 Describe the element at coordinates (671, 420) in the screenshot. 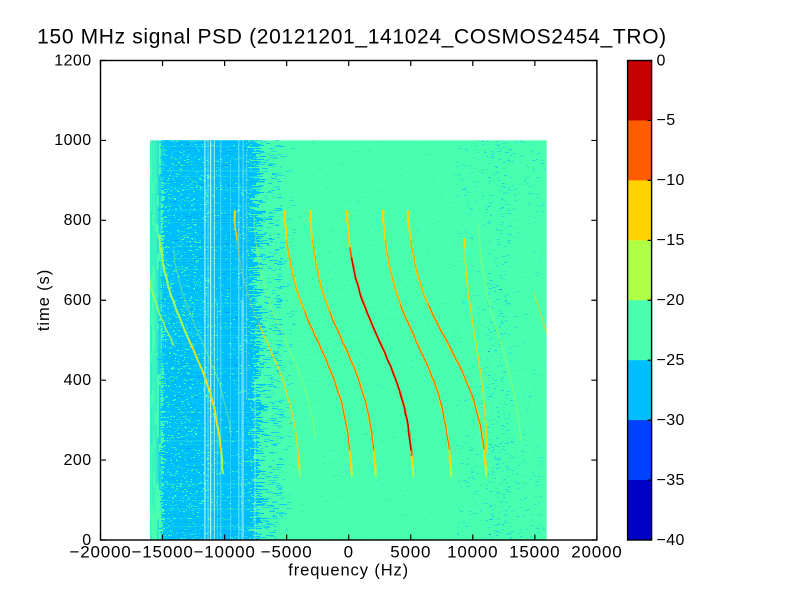

I see `svg-text: −30` at that location.